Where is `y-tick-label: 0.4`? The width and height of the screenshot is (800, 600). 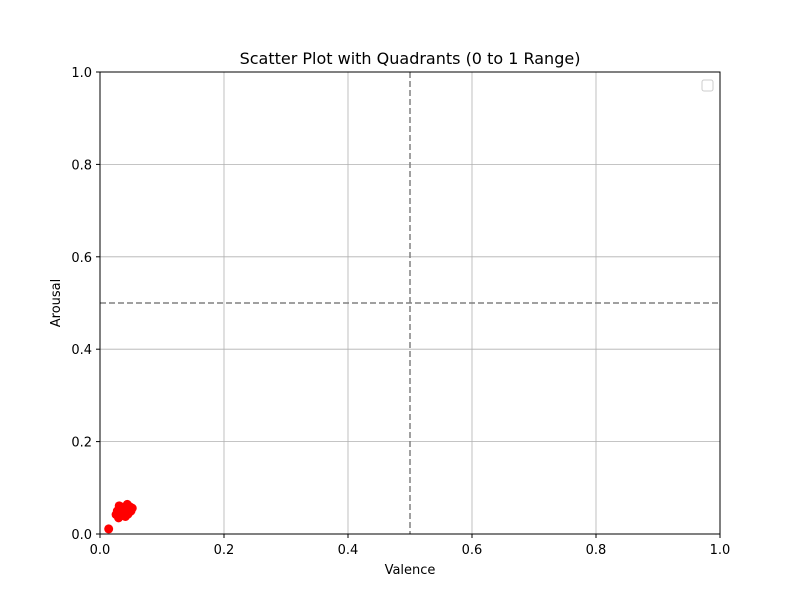 y-tick-label: 0.4 is located at coordinates (81, 350).